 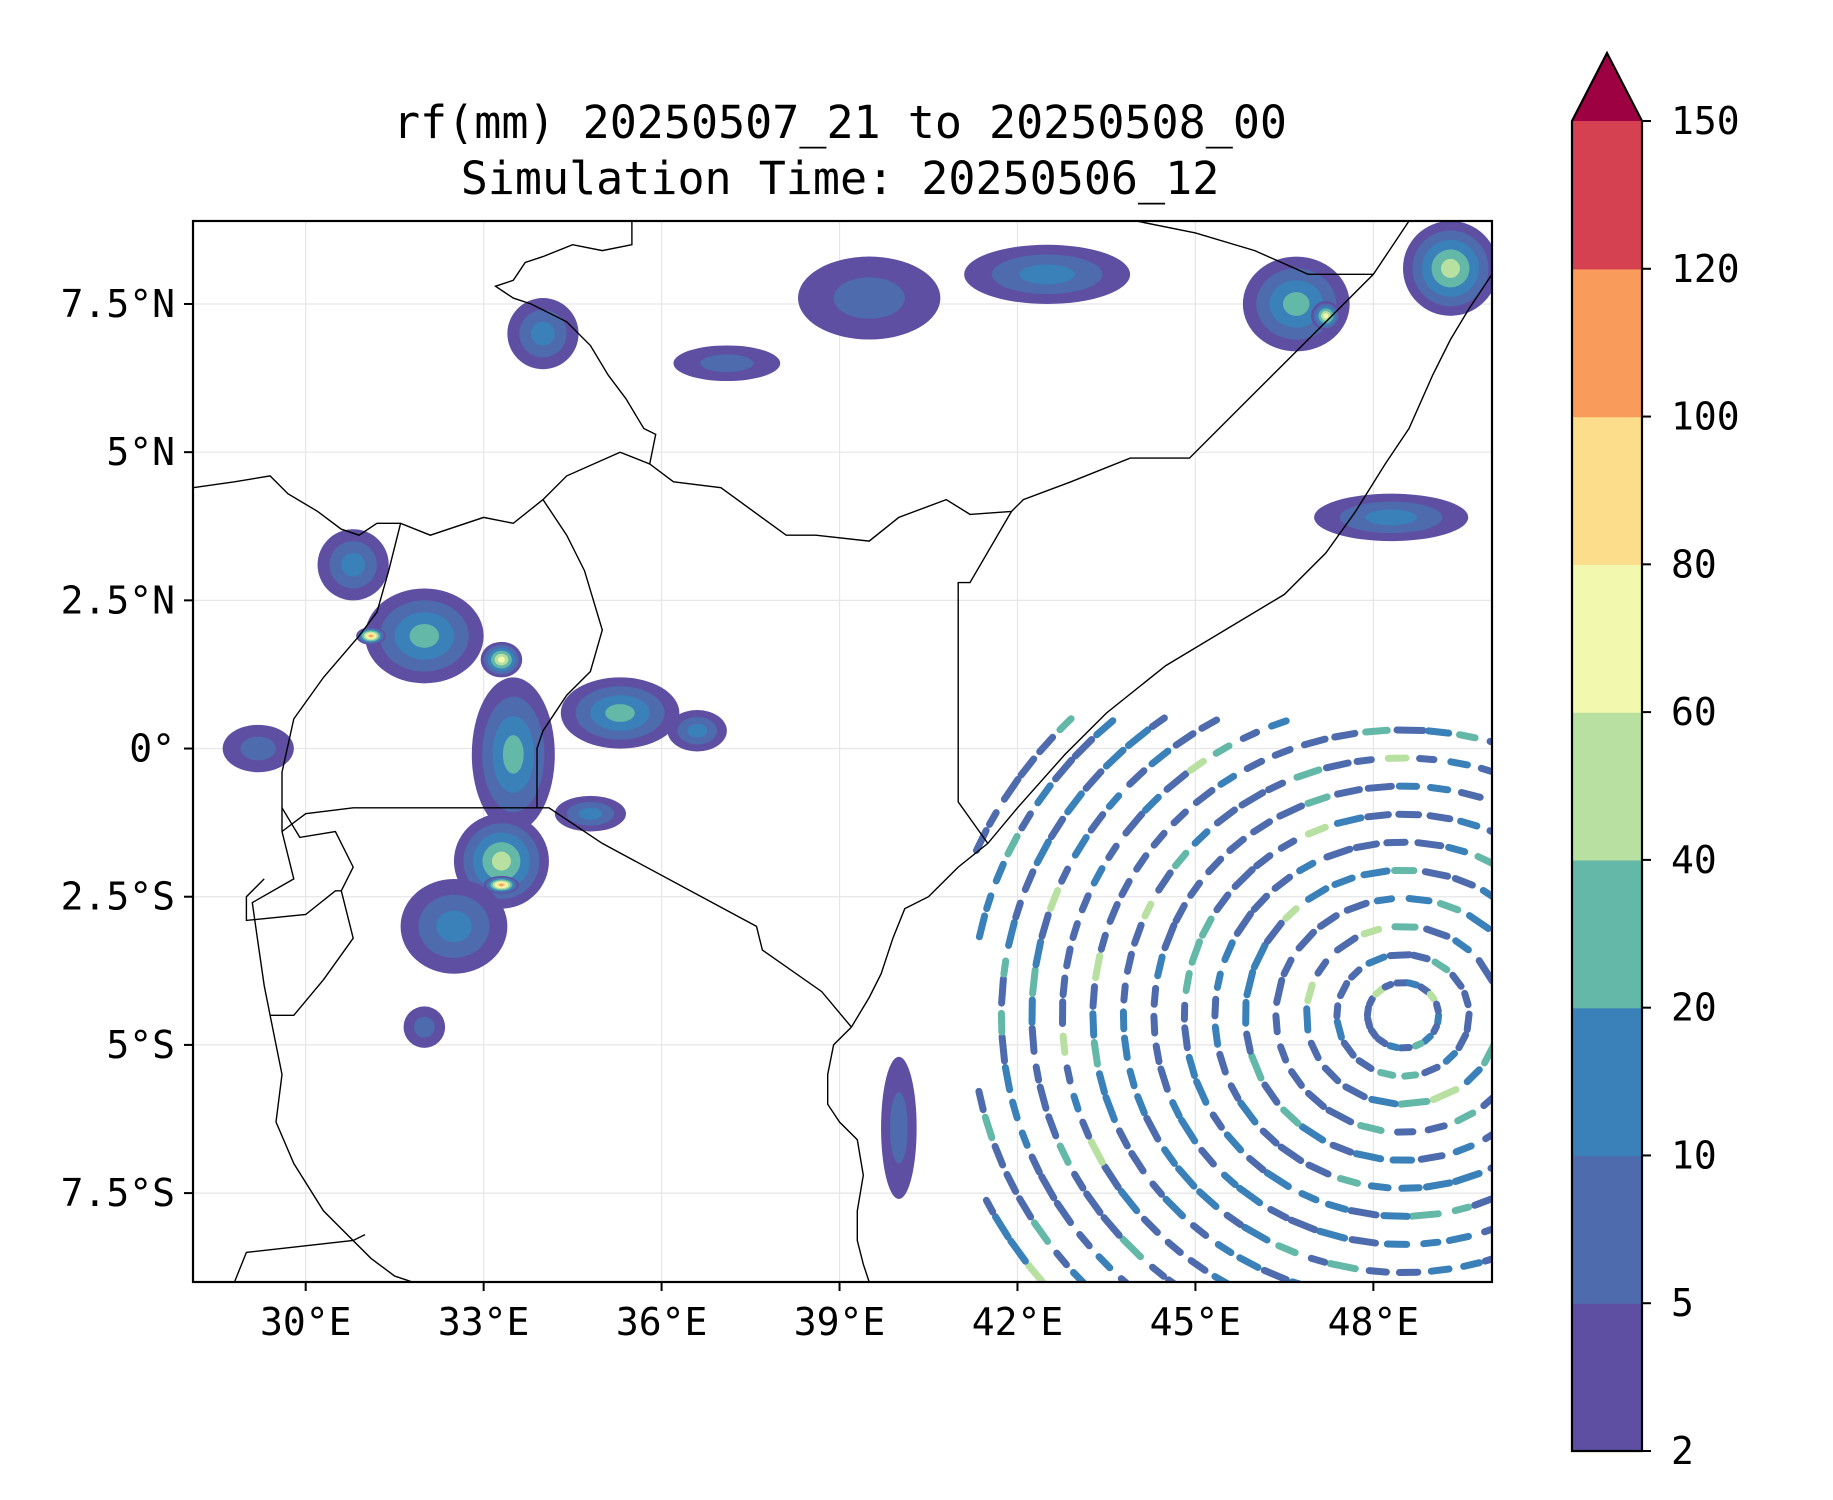 What do you see at coordinates (839, 1313) in the screenshot?
I see `longitude-axis: 30°E 33°E 36°E 39°E 42°E 45°E 48°E` at bounding box center [839, 1313].